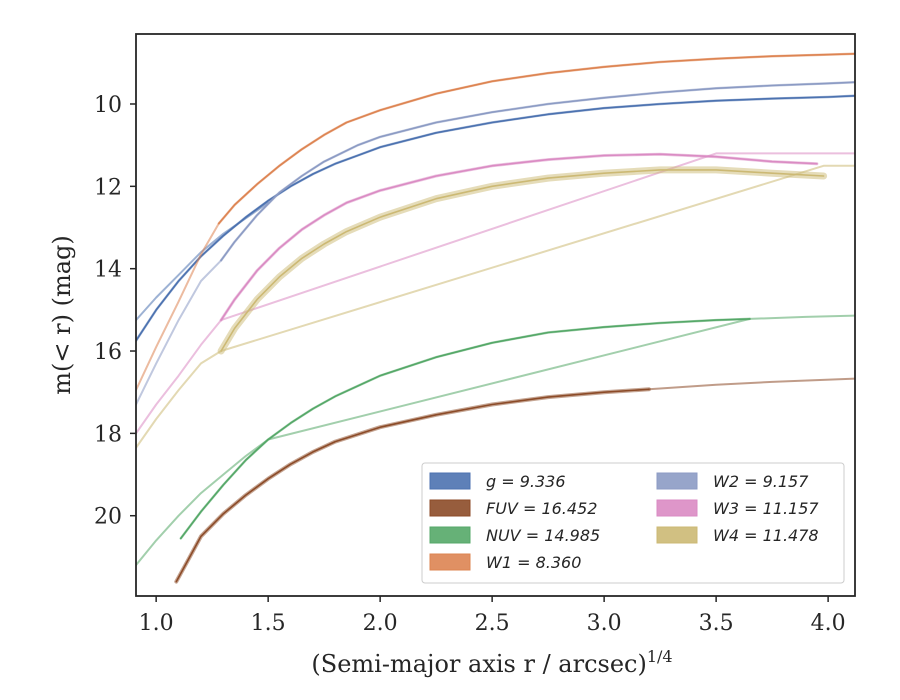  Describe the element at coordinates (677, 535) in the screenshot. I see `legend-swatch-w4` at that location.